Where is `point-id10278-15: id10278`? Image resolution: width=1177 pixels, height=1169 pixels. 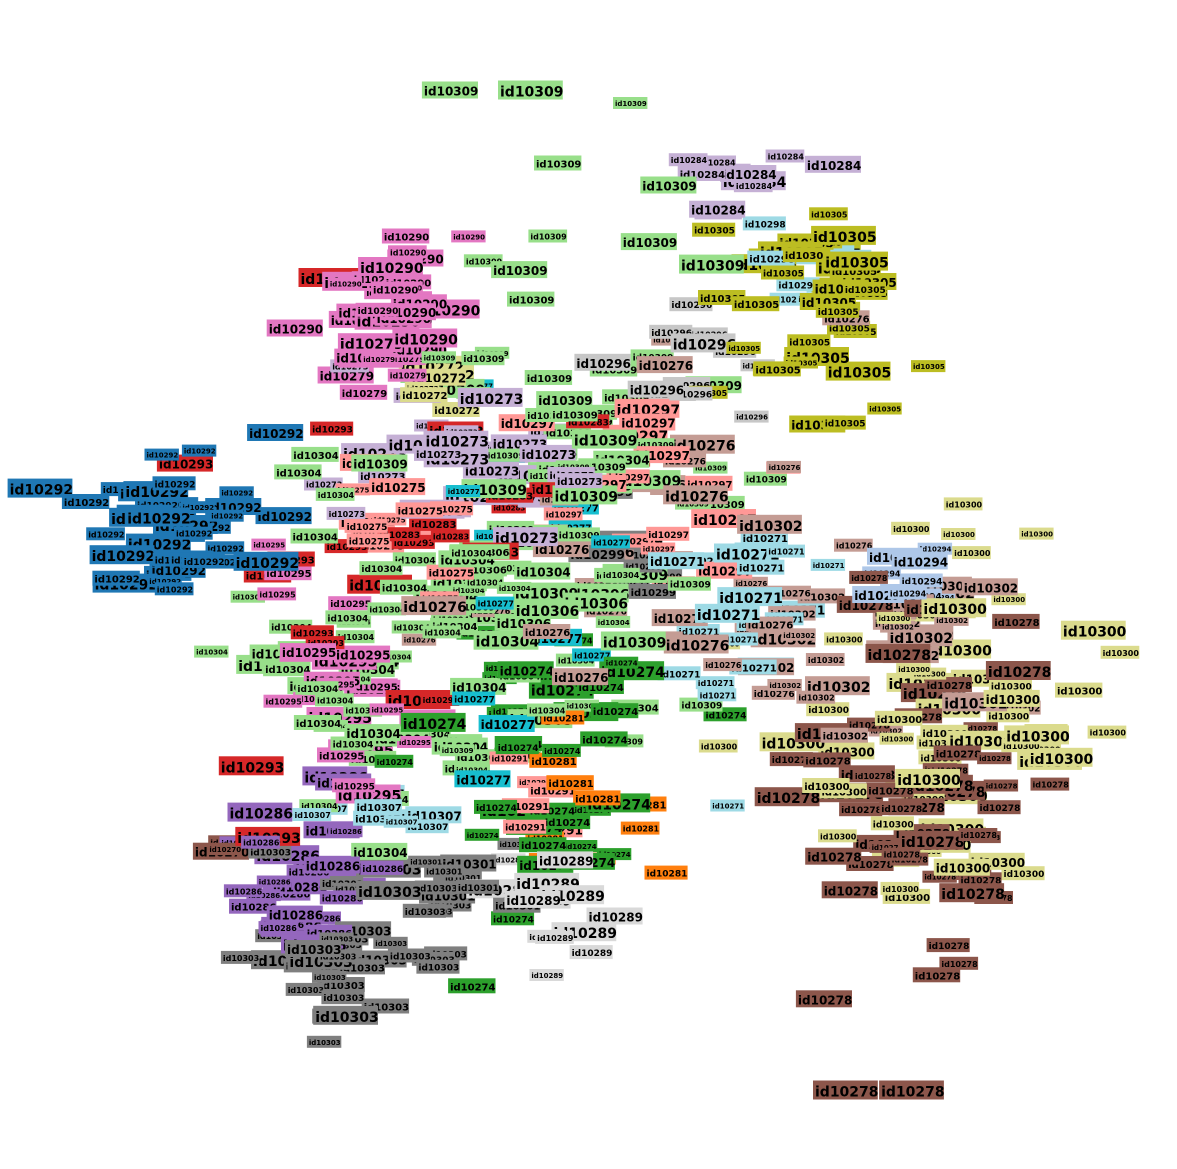
point-id10278-15: id10278 is located at coordinates (791, 759).